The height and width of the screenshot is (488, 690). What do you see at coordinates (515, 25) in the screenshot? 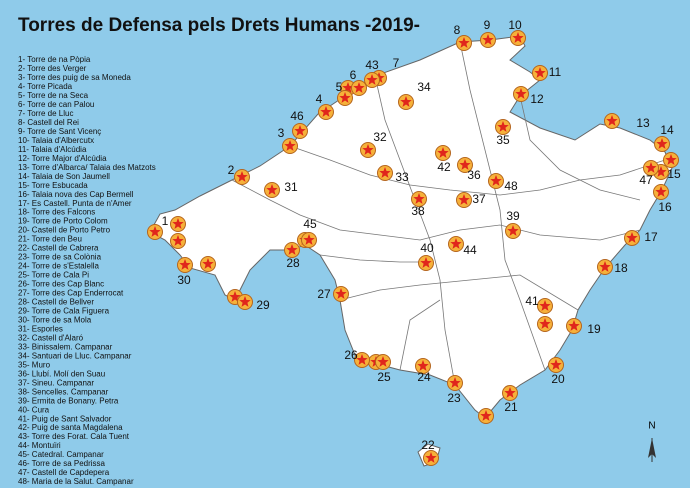
I see `marker-label: 10` at bounding box center [515, 25].